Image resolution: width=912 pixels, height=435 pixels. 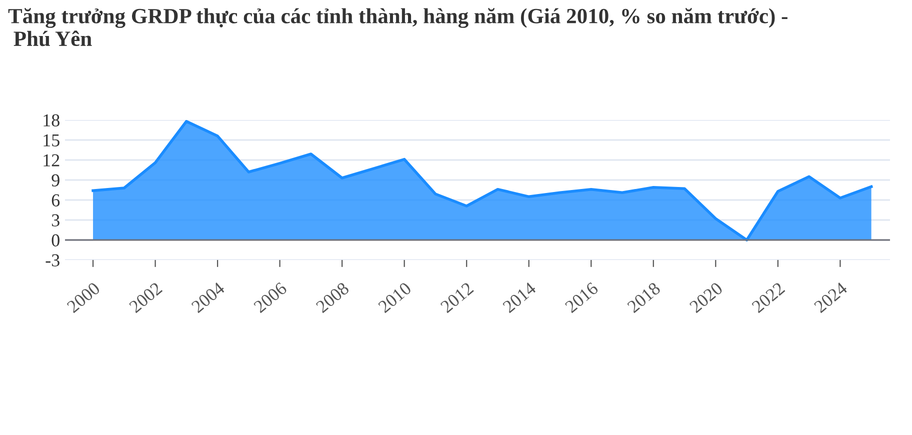 I want to click on y-tick-label: 15, so click(x=52, y=140).